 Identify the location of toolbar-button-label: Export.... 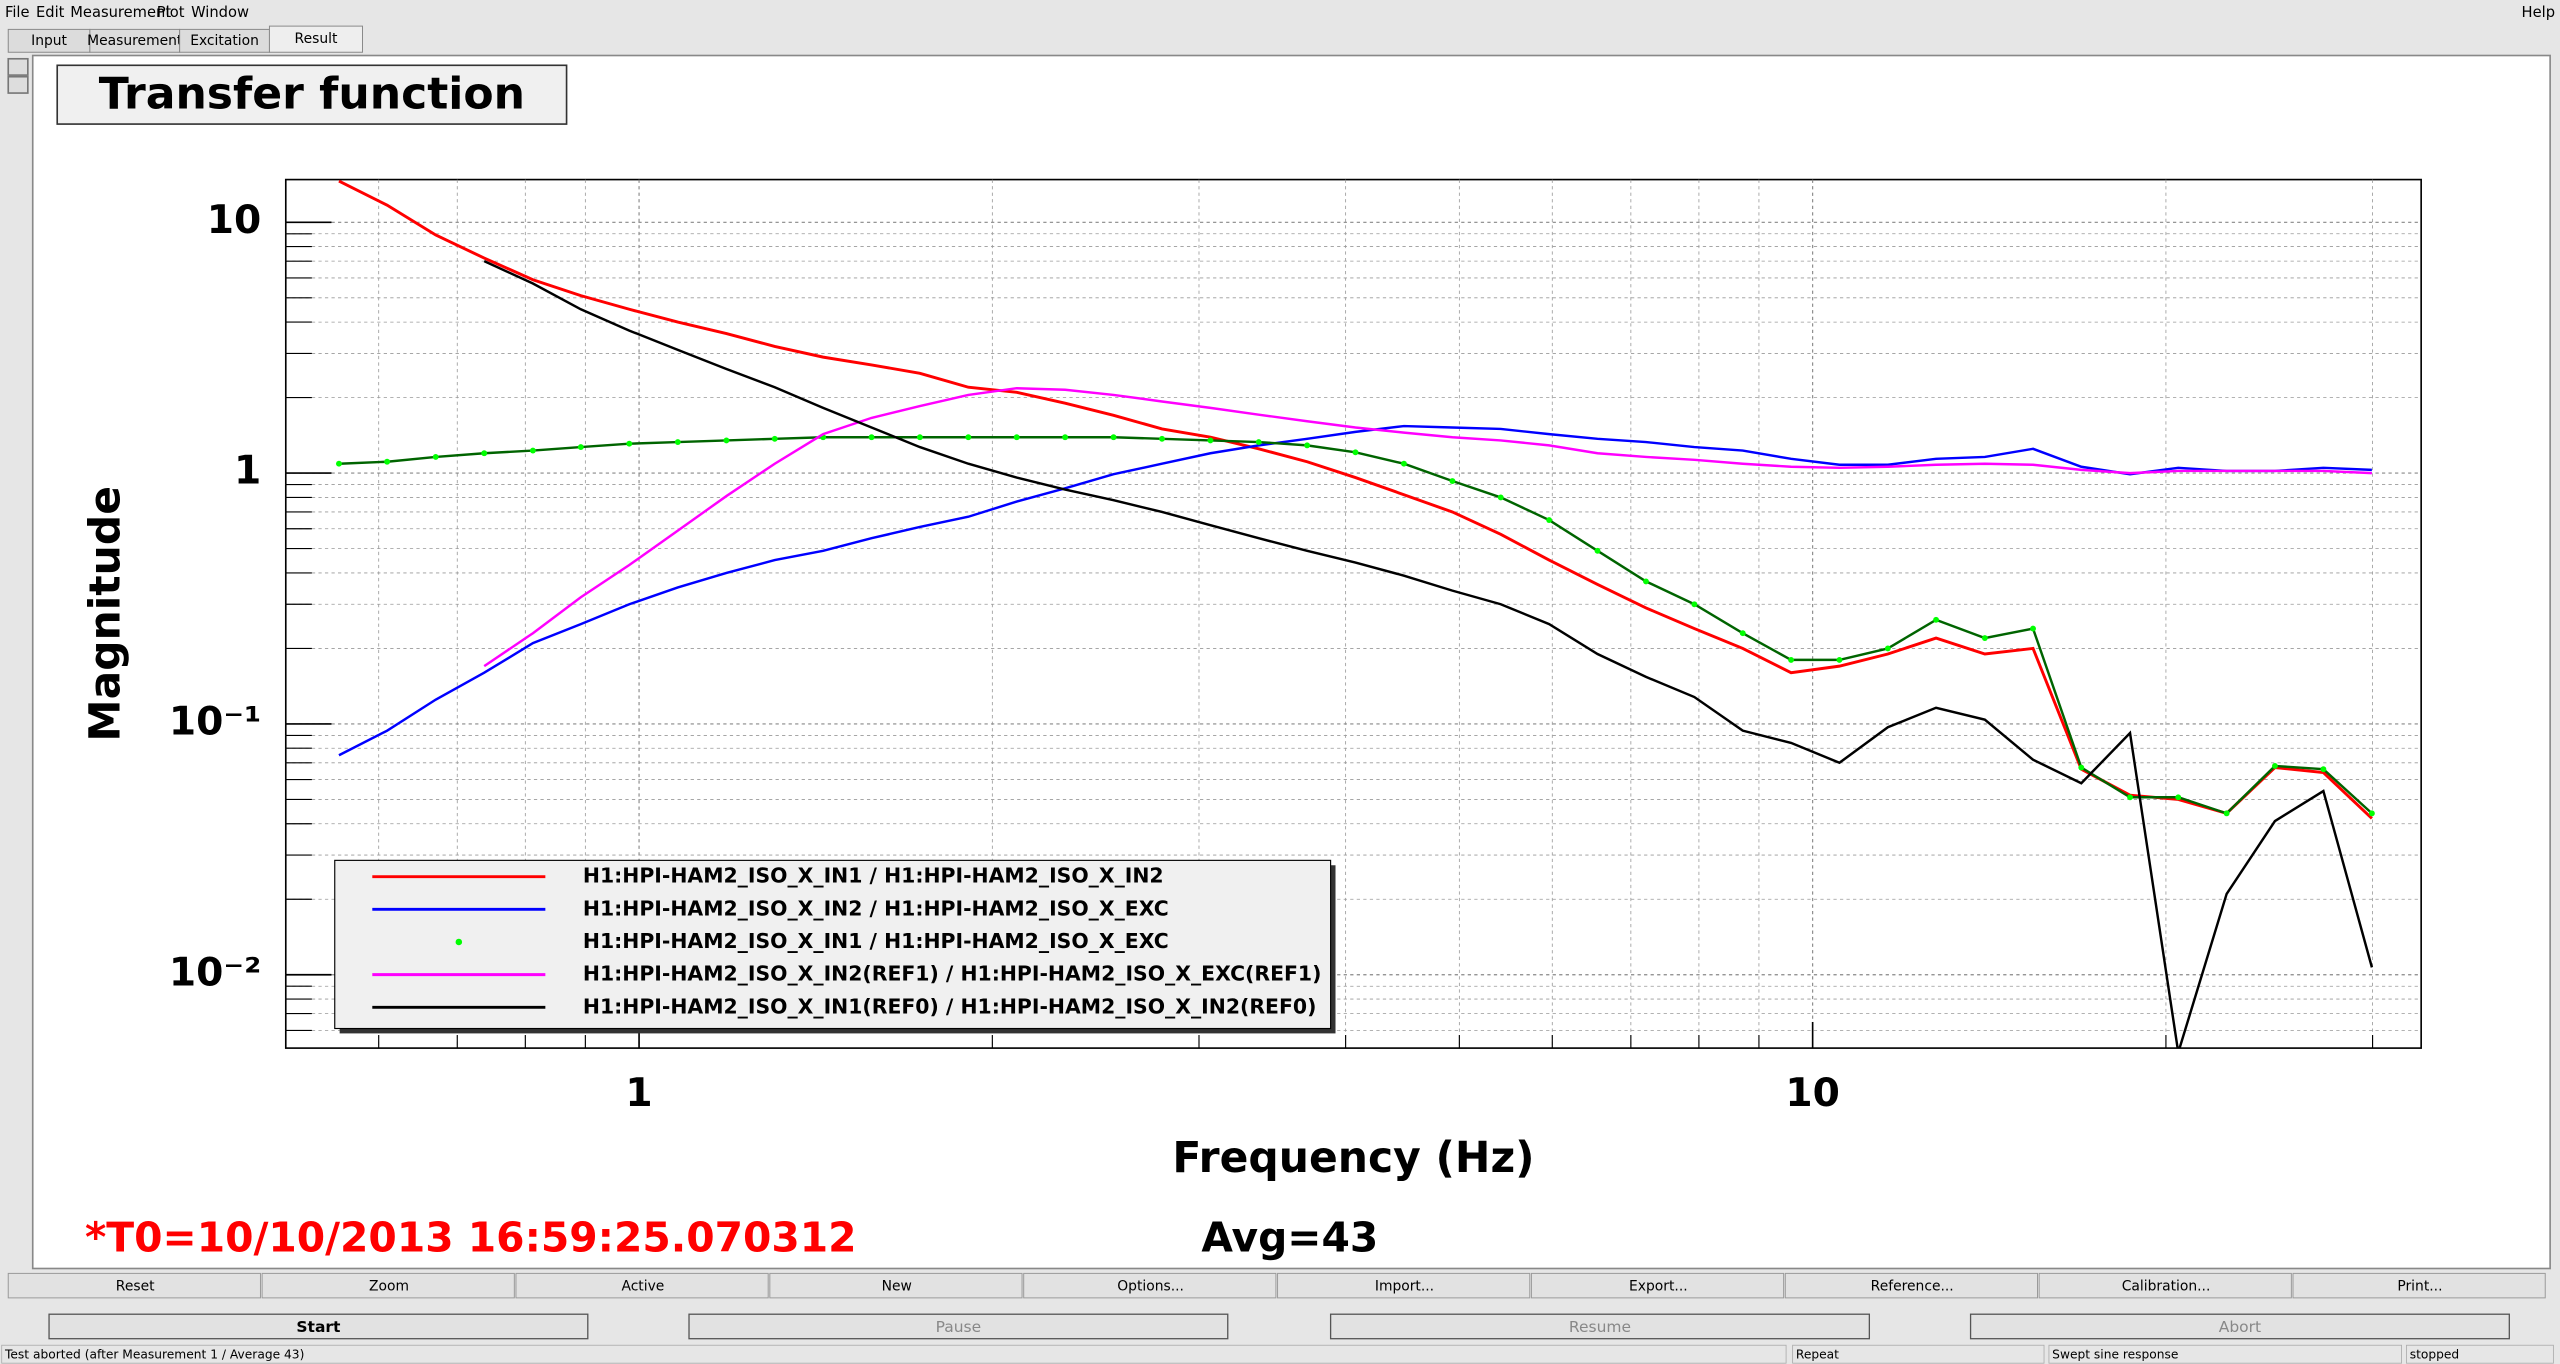
(1658, 1286).